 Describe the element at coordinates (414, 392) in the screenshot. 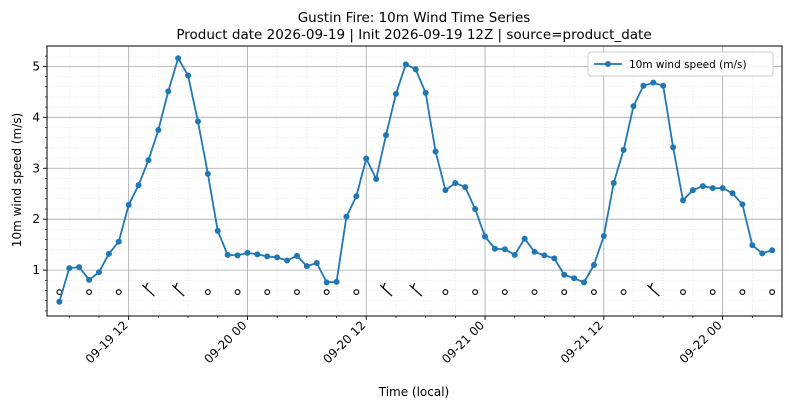

I see `x-axis-label: Time (local)` at that location.